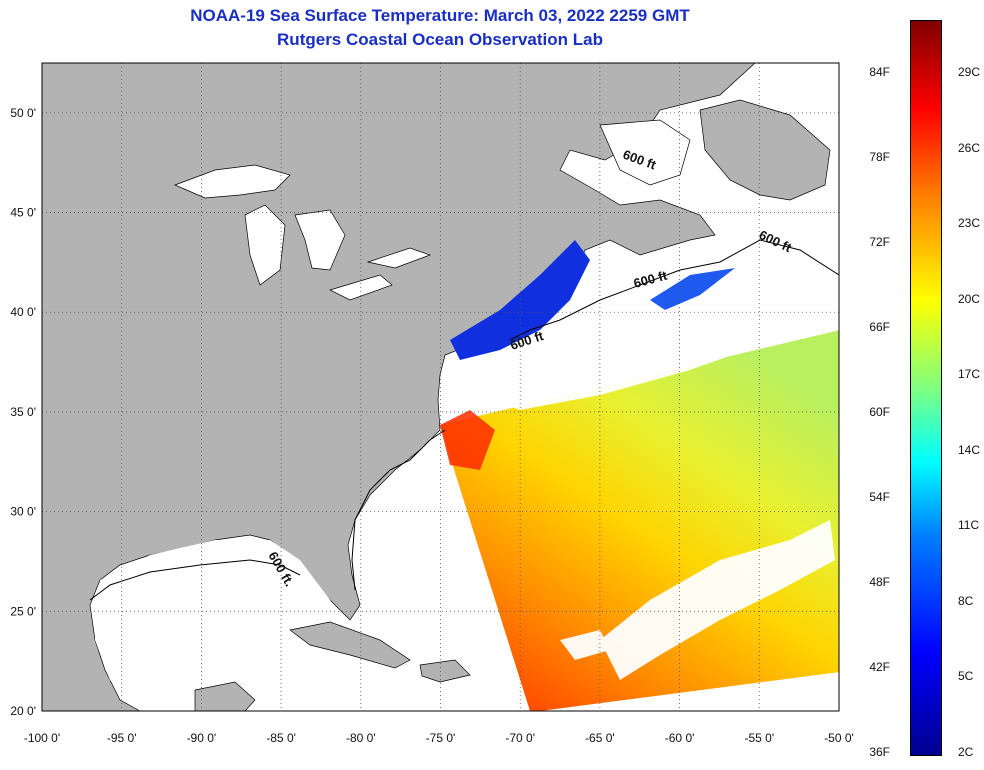 This screenshot has height=770, width=984. Describe the element at coordinates (879, 752) in the screenshot. I see `fahrenheit-label: 36F` at that location.